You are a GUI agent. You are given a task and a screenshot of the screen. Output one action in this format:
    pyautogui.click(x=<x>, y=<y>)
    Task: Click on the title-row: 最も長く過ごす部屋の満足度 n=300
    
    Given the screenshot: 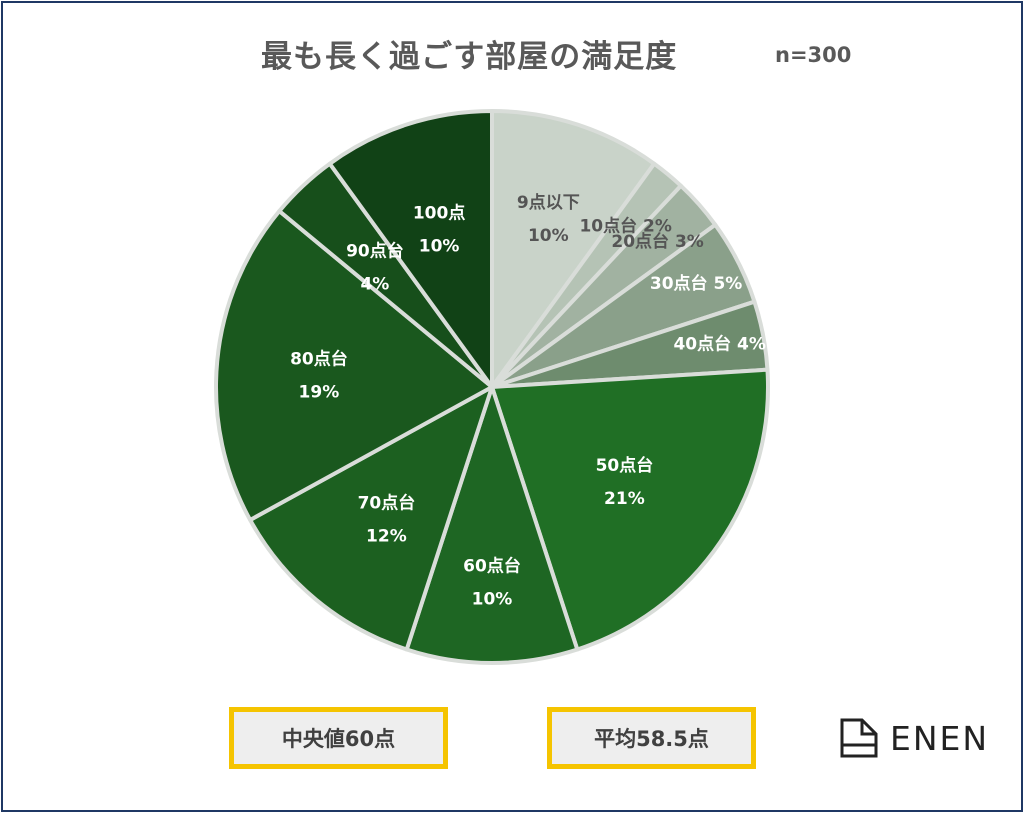 What is the action you would take?
    pyautogui.click(x=512, y=56)
    